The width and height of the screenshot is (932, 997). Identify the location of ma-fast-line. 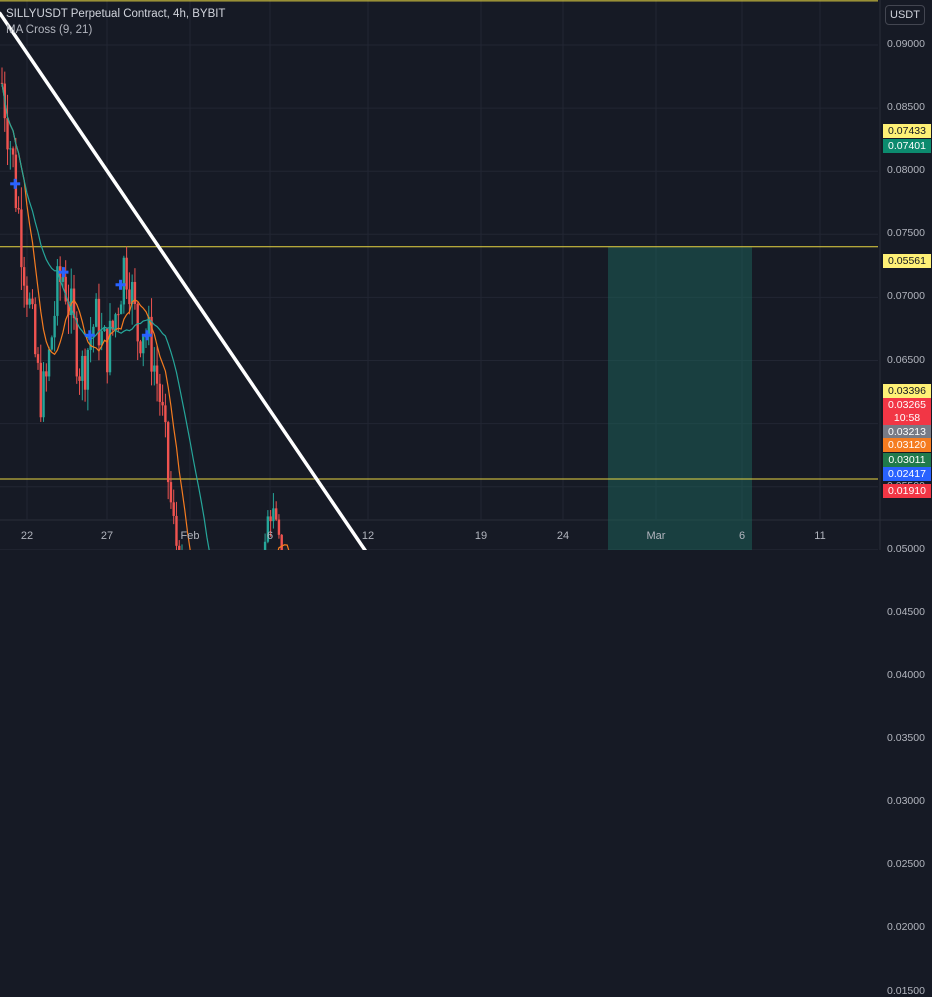
(145, 316).